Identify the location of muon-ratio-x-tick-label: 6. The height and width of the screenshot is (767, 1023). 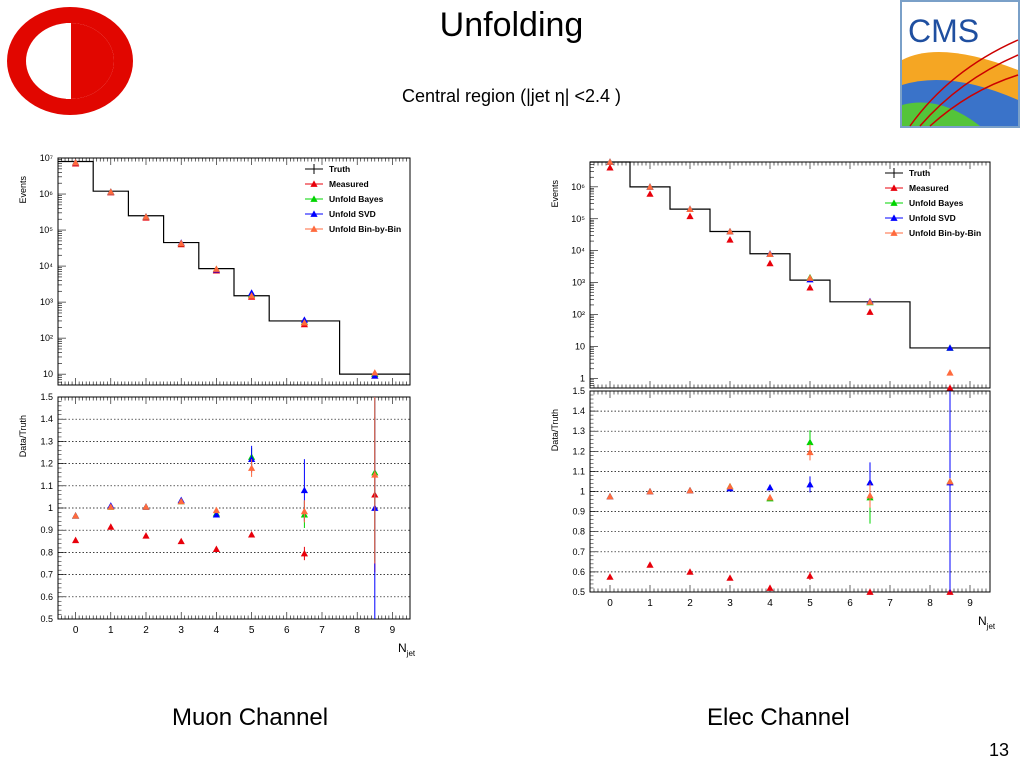
(287, 630).